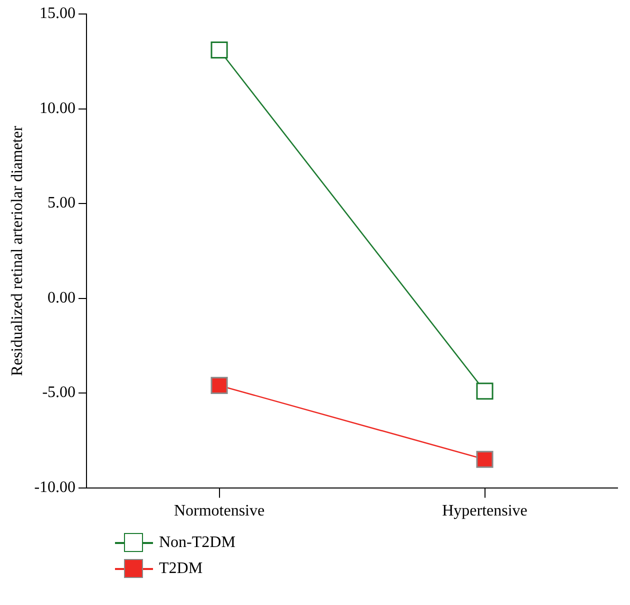 The height and width of the screenshot is (605, 630). Describe the element at coordinates (219, 511) in the screenshot. I see `x-tick-label: Normotensive` at that location.